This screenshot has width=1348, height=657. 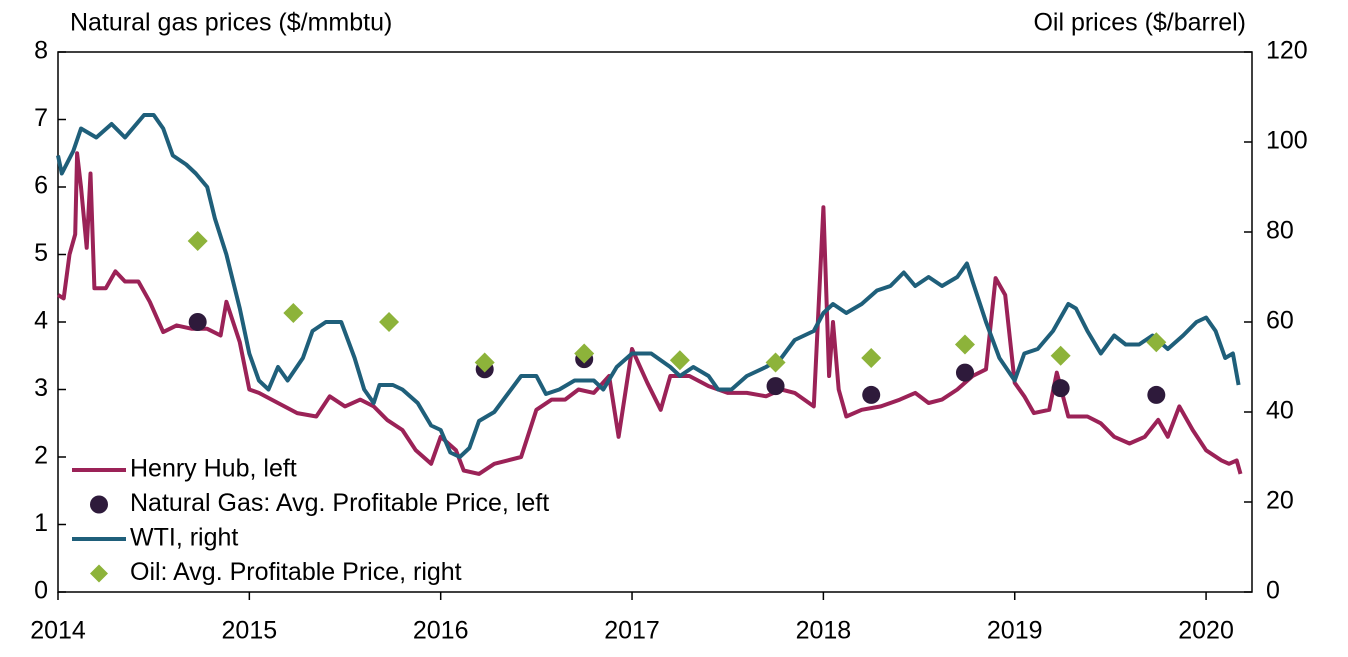 I want to click on y2-tick-label: 80, so click(x=1280, y=231).